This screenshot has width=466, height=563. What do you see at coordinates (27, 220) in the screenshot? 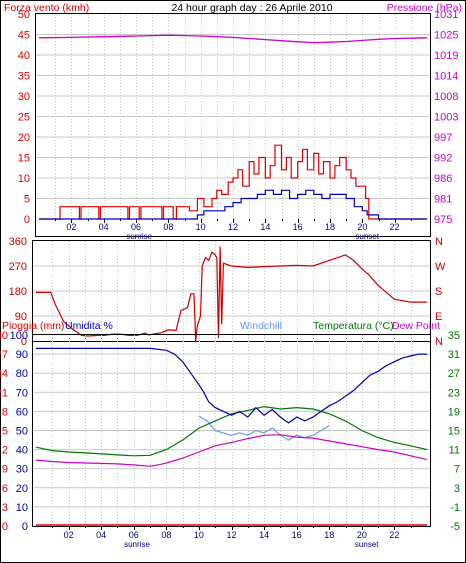
I see `wind-tick-label: 0` at bounding box center [27, 220].